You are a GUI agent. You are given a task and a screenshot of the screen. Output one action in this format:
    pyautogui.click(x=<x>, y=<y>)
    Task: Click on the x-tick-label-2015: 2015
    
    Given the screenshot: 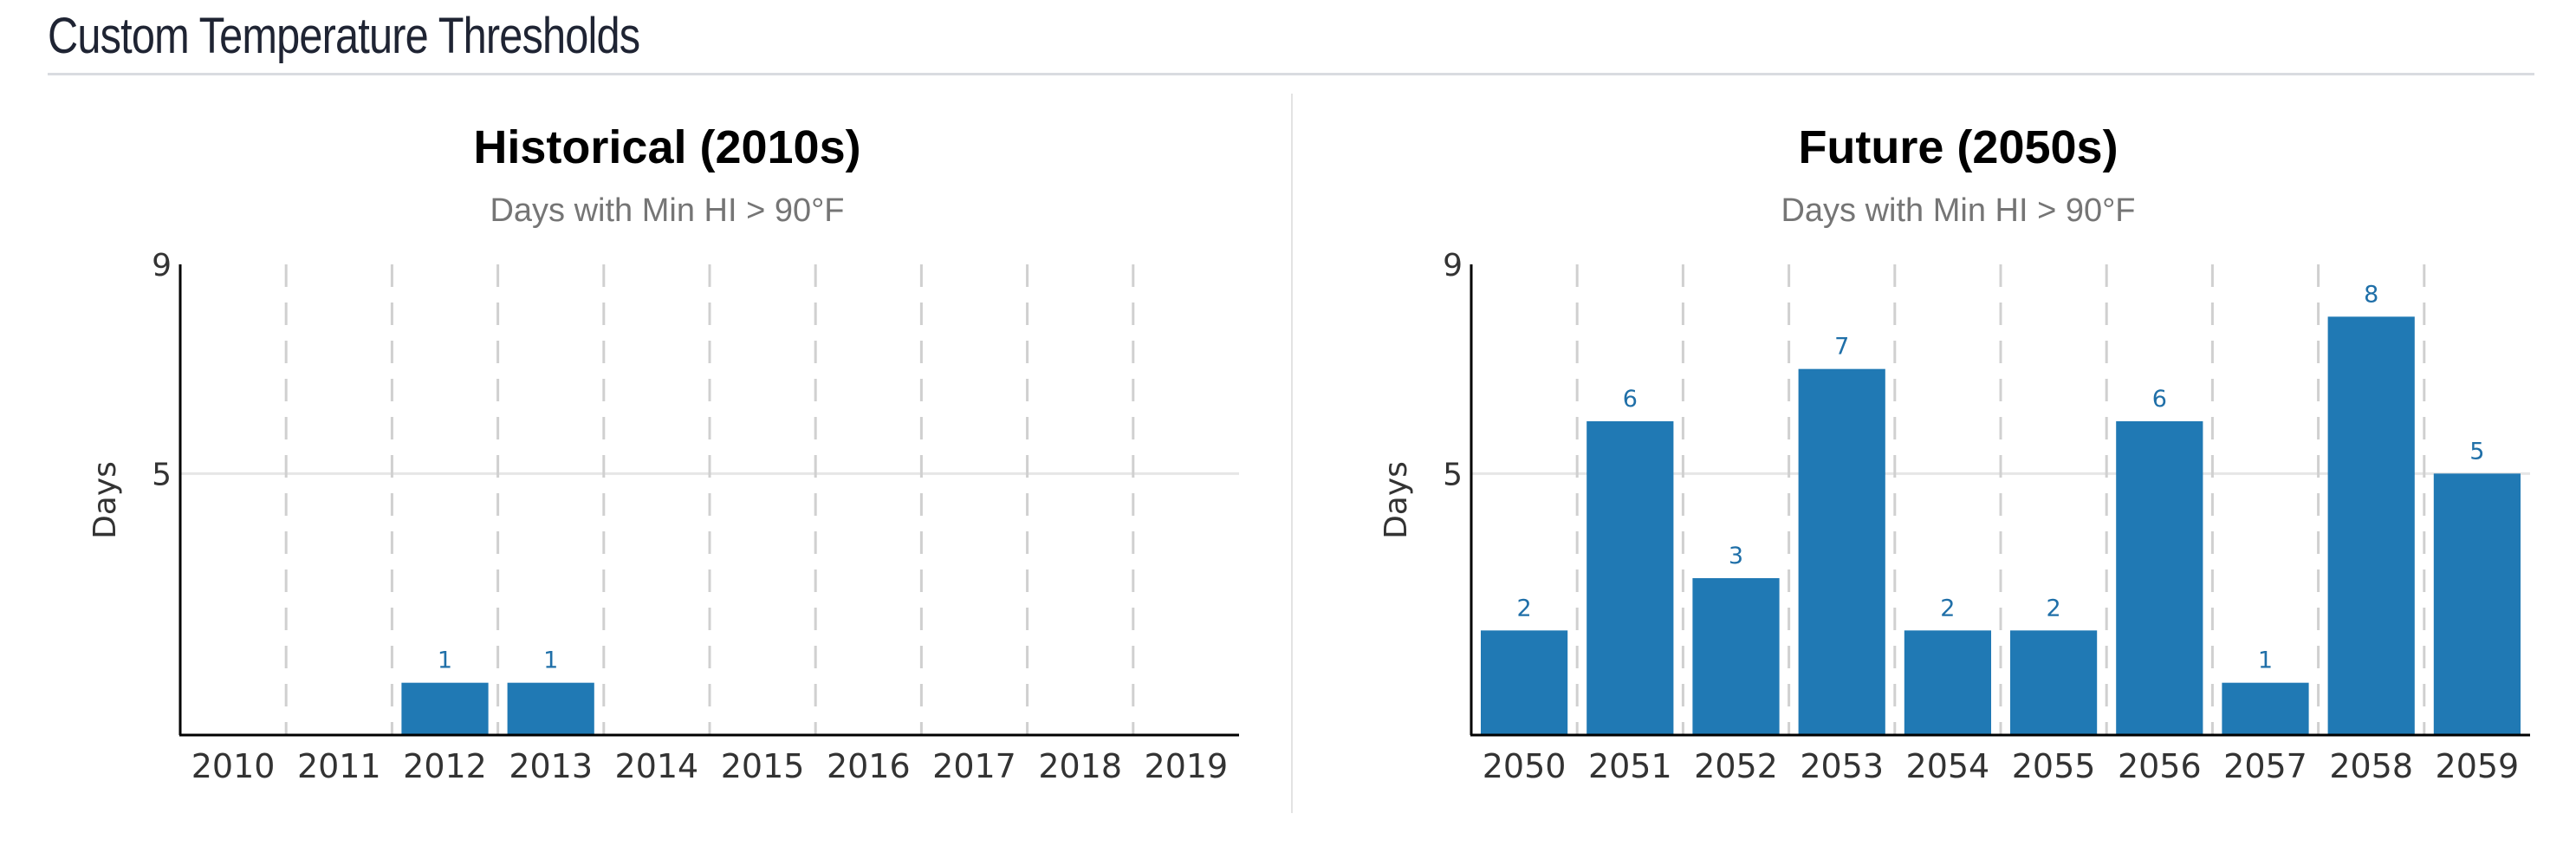 What is the action you would take?
    pyautogui.click(x=763, y=766)
    